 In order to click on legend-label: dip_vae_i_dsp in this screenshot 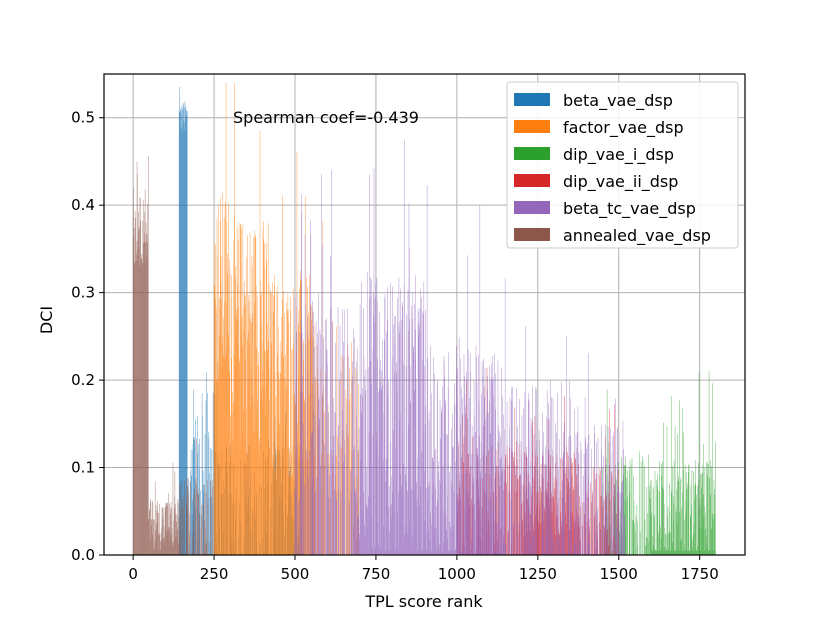, I will do `click(618, 155)`.